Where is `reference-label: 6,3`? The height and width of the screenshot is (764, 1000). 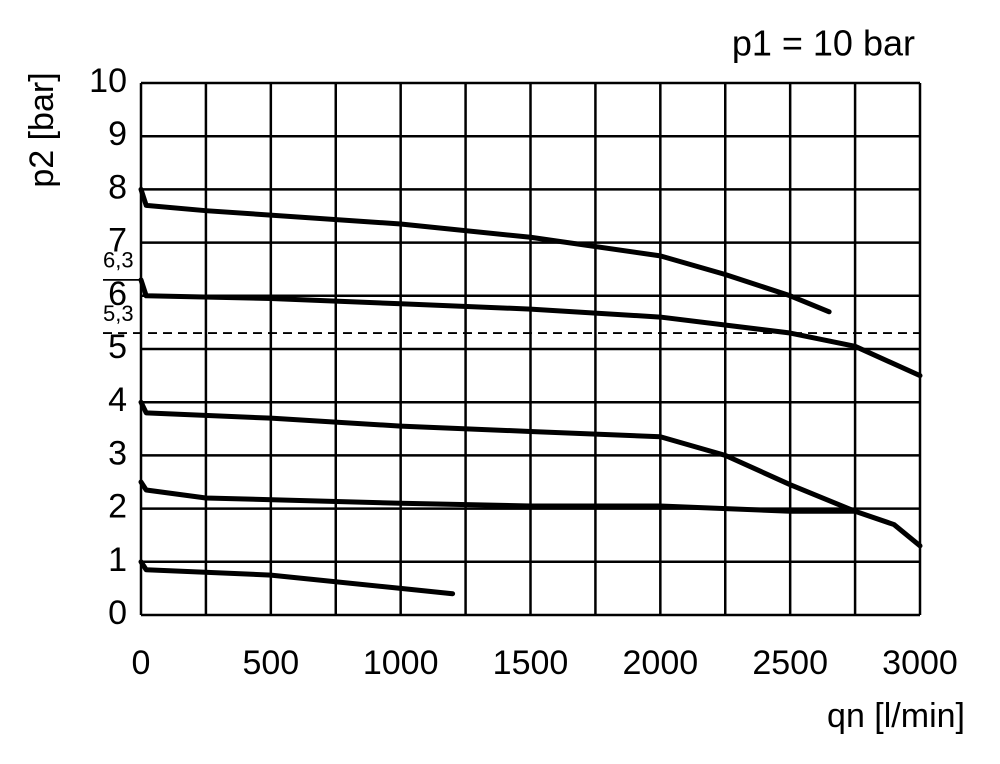 reference-label: 6,3 is located at coordinates (118, 260).